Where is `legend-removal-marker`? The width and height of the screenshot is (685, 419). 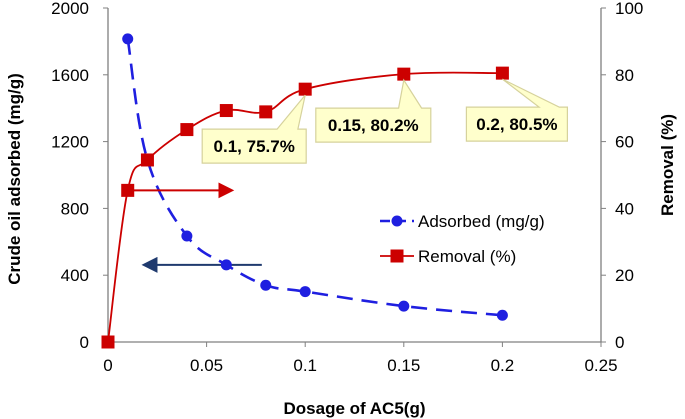
legend-removal-marker is located at coordinates (397, 256).